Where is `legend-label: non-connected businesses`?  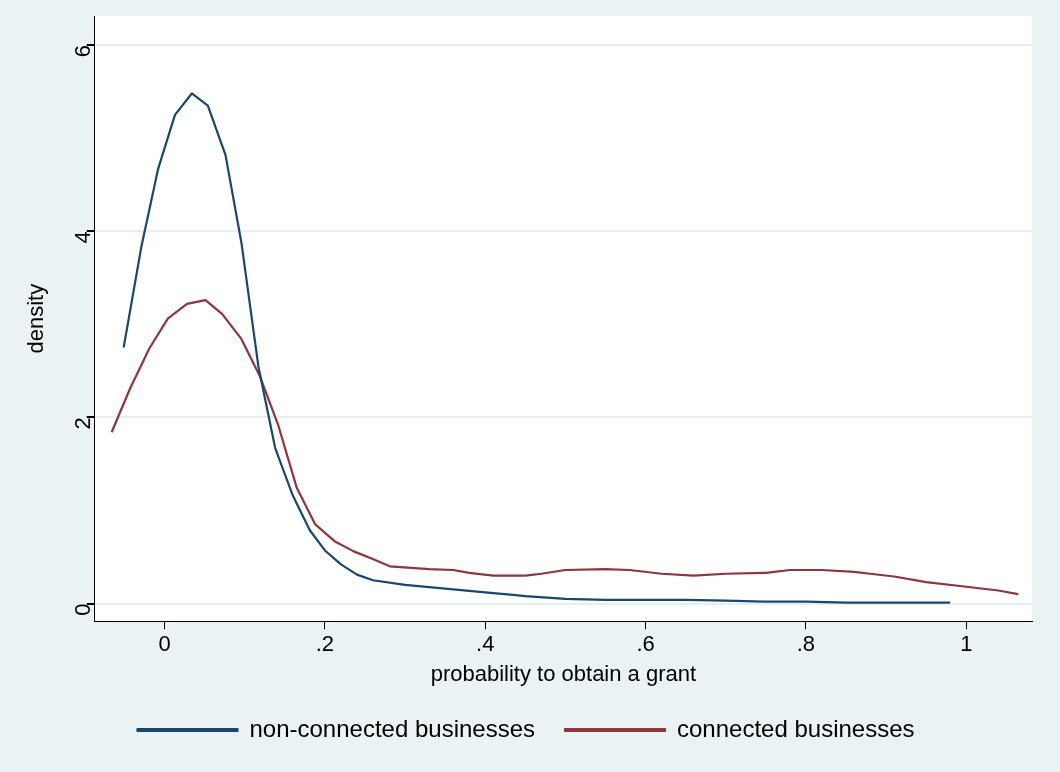
legend-label: non-connected businesses is located at coordinates (392, 728).